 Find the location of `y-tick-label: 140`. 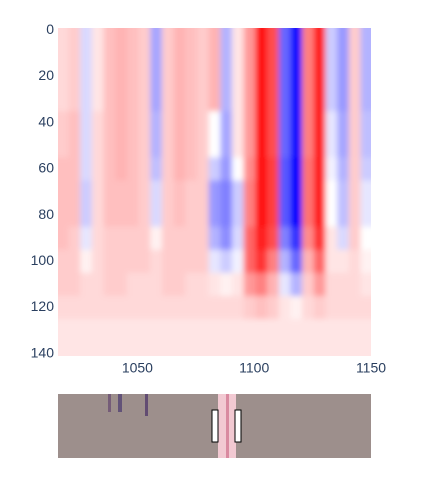

y-tick-label: 140 is located at coordinates (43, 352).